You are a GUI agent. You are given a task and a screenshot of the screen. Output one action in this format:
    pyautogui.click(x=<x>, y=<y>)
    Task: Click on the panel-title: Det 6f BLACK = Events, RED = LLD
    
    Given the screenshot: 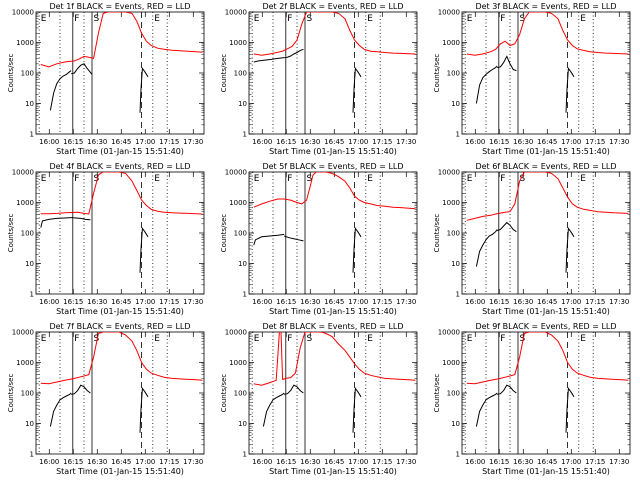 What is the action you would take?
    pyautogui.click(x=545, y=166)
    